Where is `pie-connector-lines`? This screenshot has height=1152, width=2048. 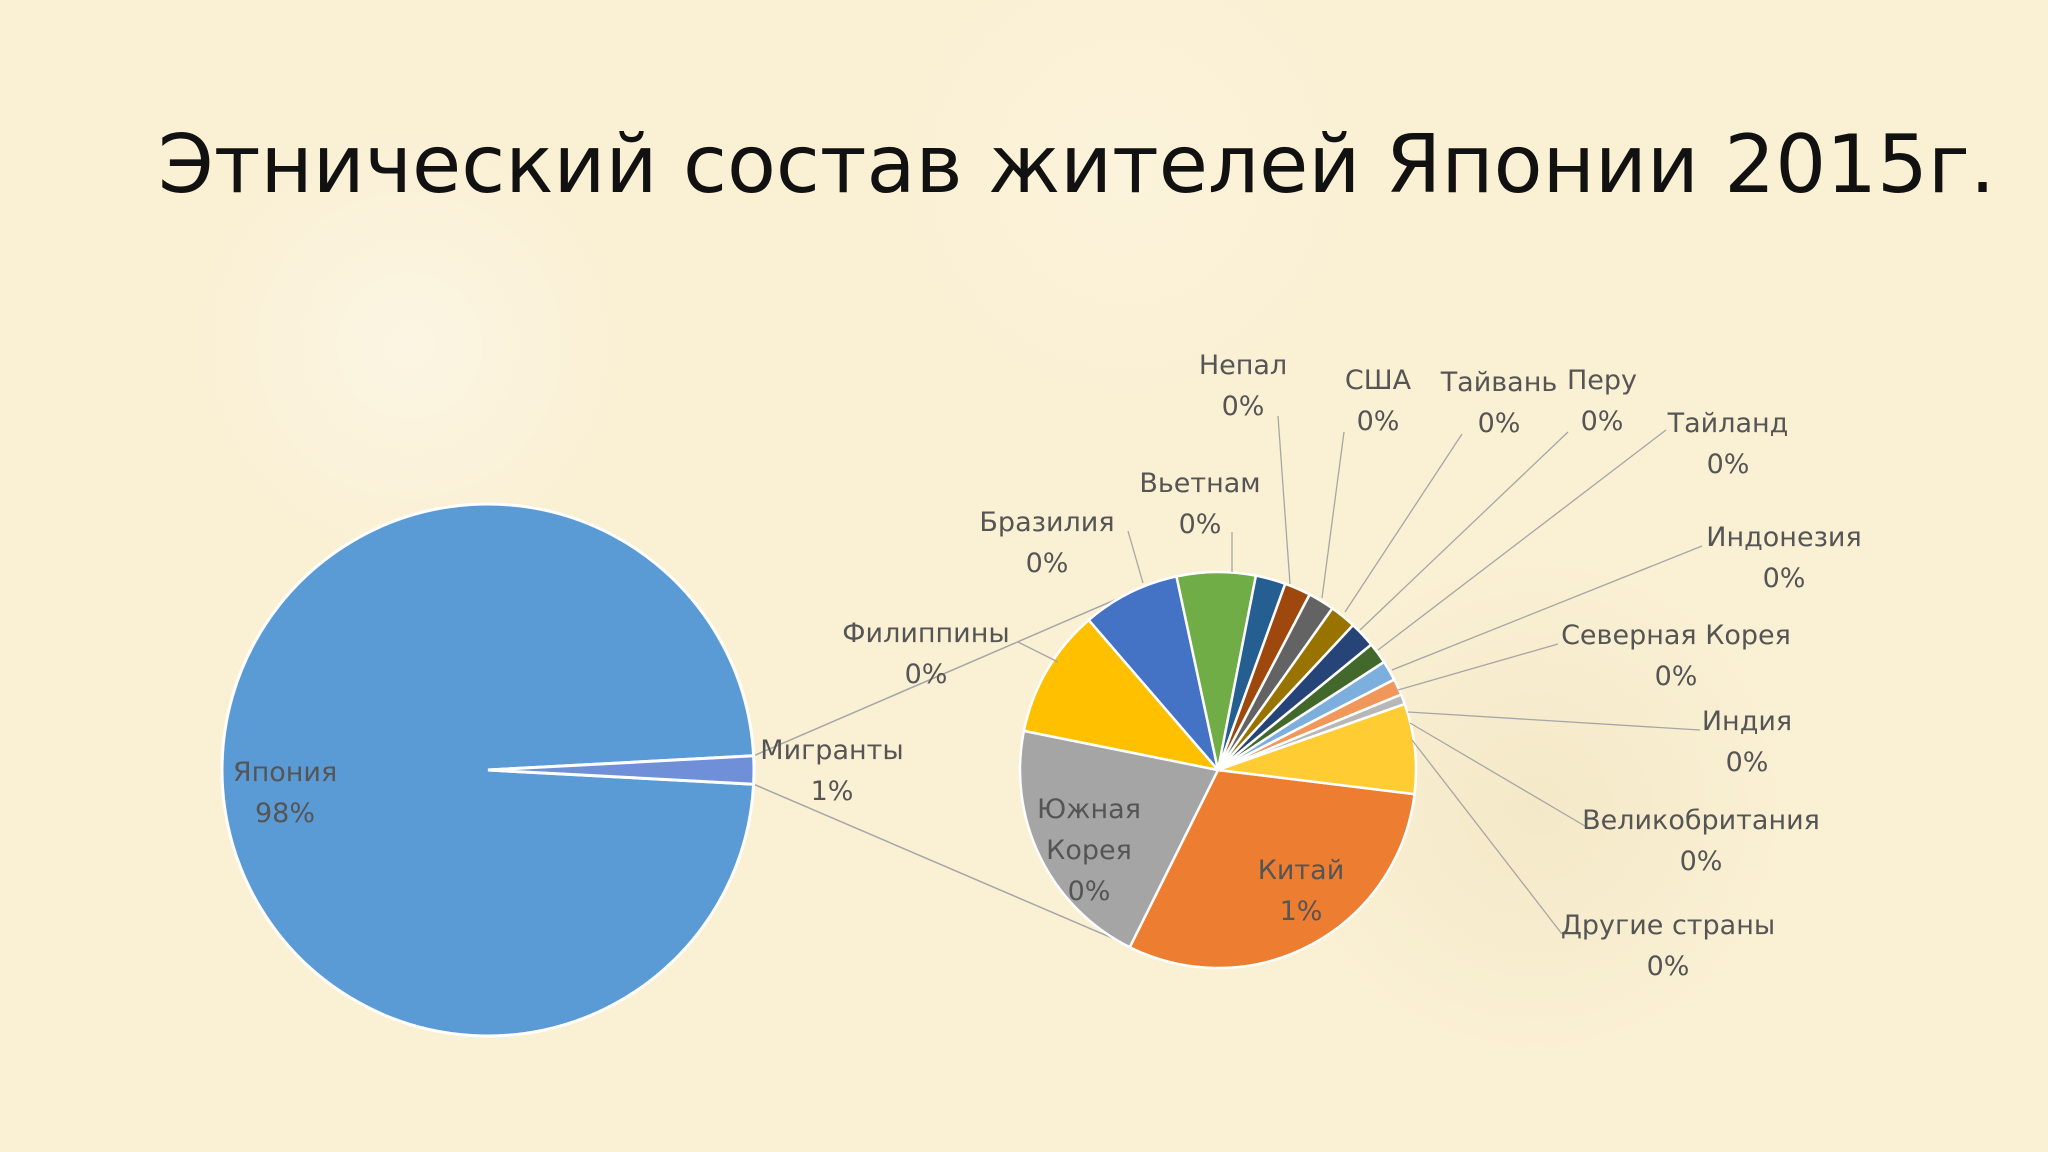
pie-connector-lines is located at coordinates (938, 768).